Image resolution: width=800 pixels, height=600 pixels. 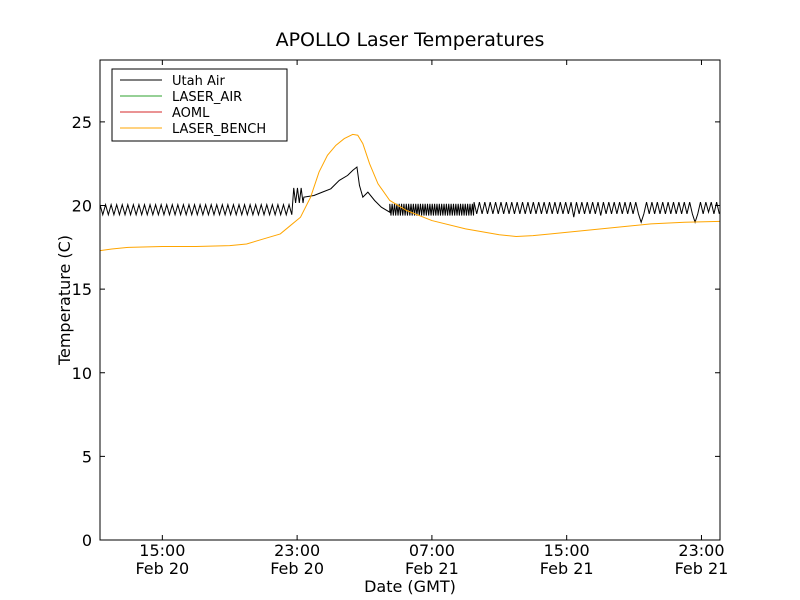 I want to click on y-axis-label: Temperature (C), so click(x=64, y=300).